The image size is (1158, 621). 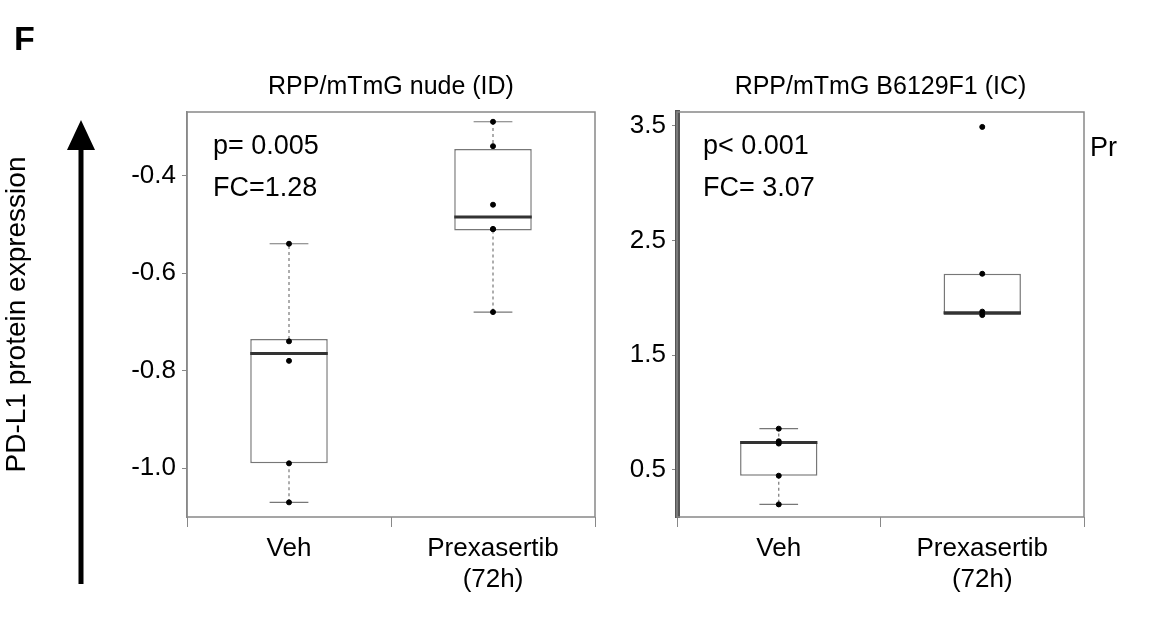 What do you see at coordinates (265, 187) in the screenshot?
I see `annotation: FC=1.28` at bounding box center [265, 187].